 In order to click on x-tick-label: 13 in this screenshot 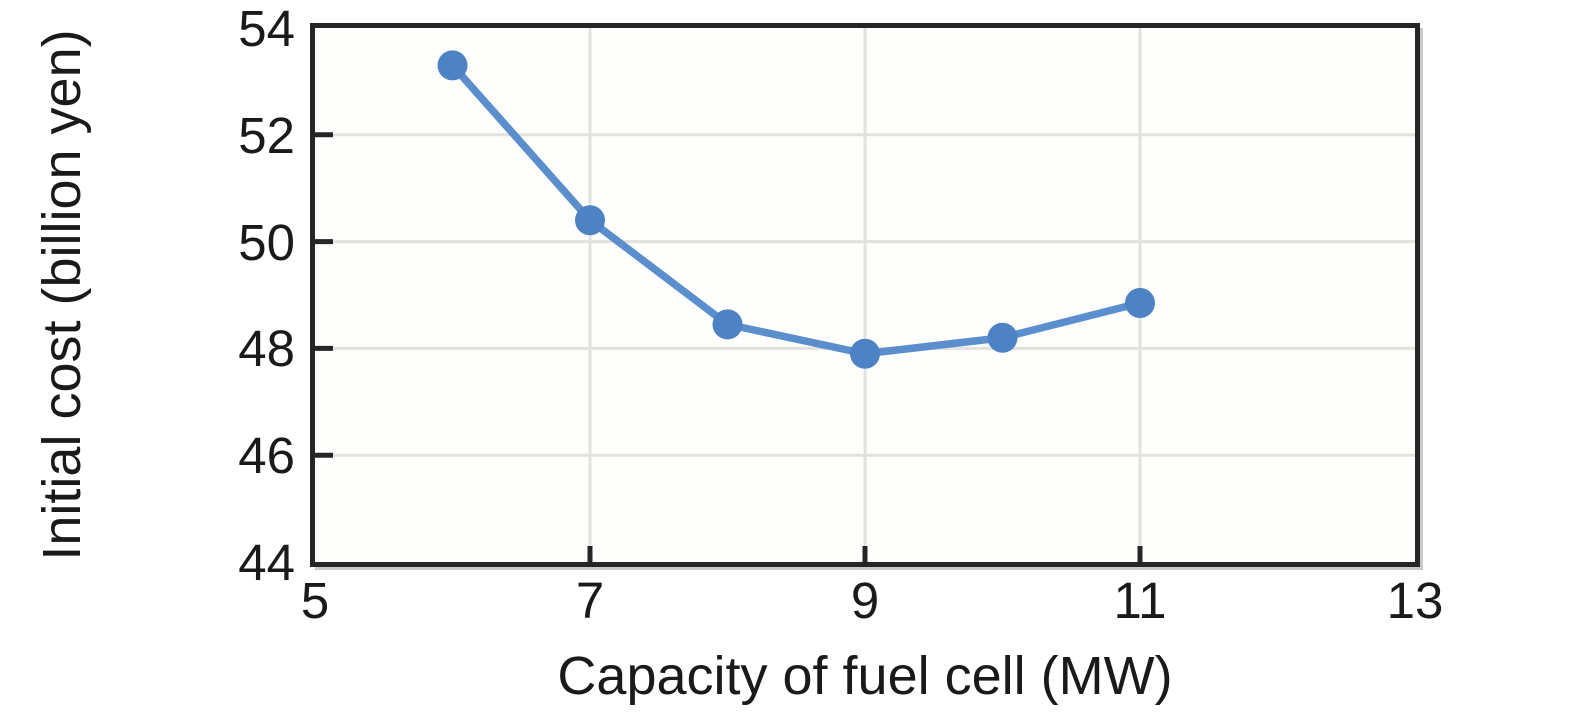, I will do `click(1415, 600)`.